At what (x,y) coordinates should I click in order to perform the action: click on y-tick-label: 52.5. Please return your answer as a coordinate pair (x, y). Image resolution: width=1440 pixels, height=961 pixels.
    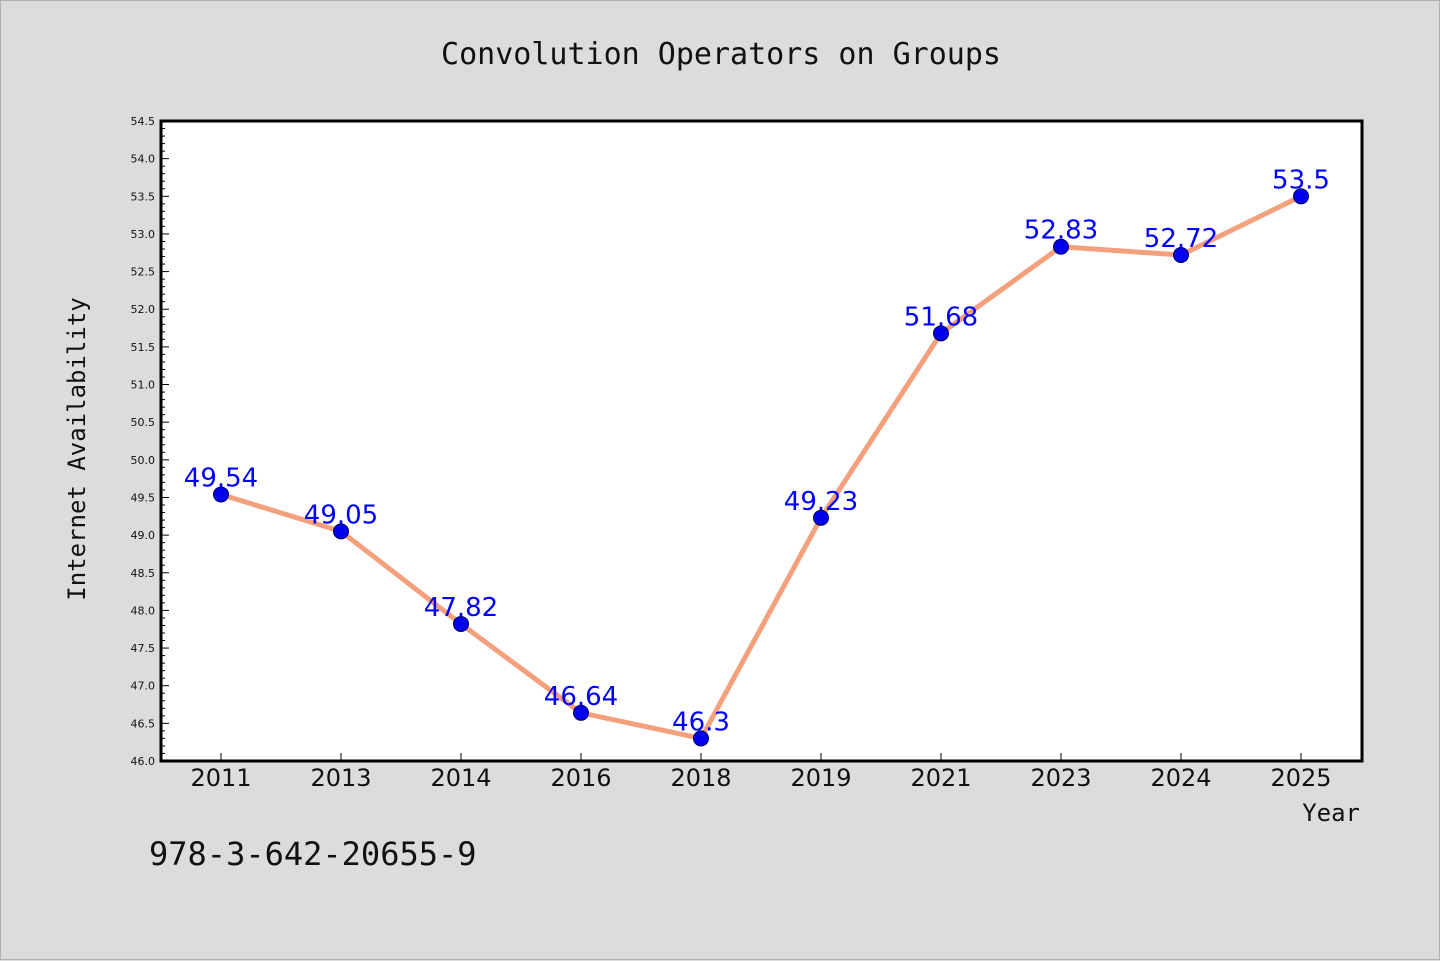
    Looking at the image, I should click on (143, 272).